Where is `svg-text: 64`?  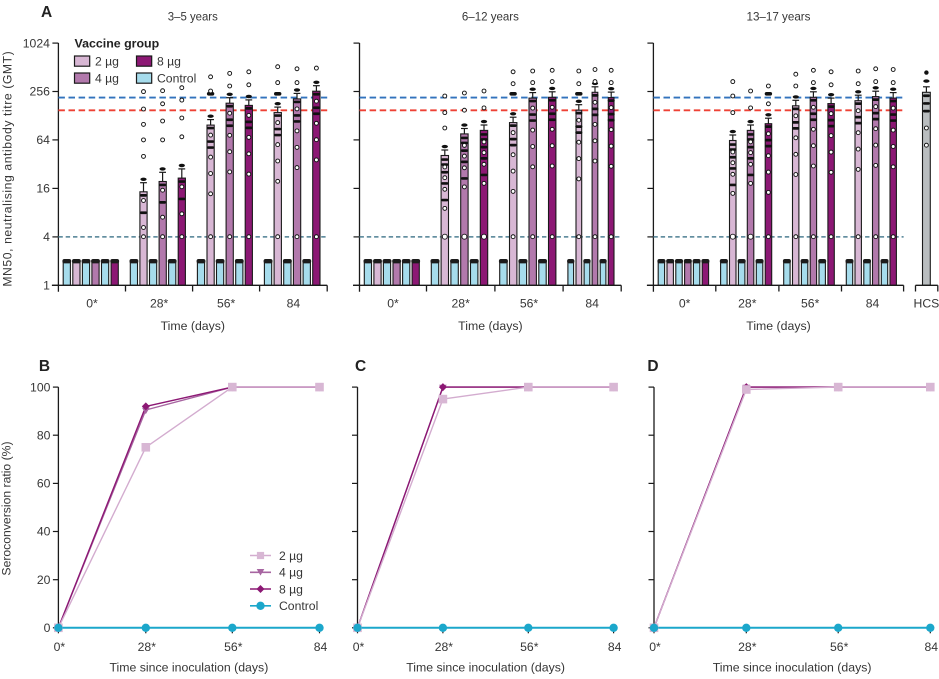
svg-text: 64 is located at coordinates (43, 140).